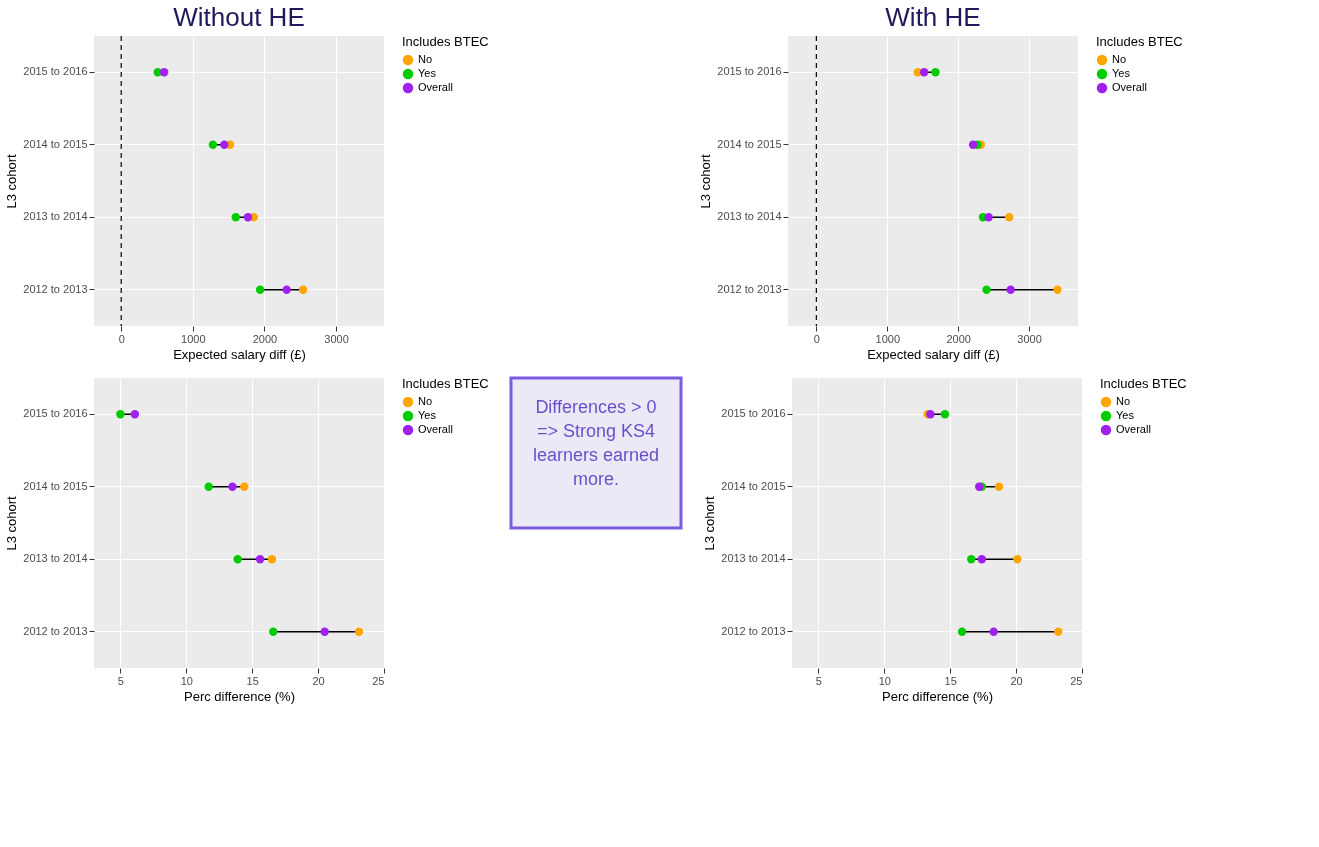 Image resolution: width=1319 pixels, height=847 pixels. What do you see at coordinates (239, 17) in the screenshot?
I see `chart-title: Without HE` at bounding box center [239, 17].